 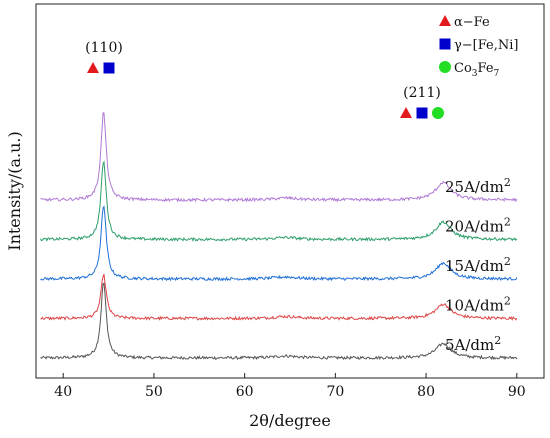 I want to click on legend-circle-marker, so click(x=445, y=67).